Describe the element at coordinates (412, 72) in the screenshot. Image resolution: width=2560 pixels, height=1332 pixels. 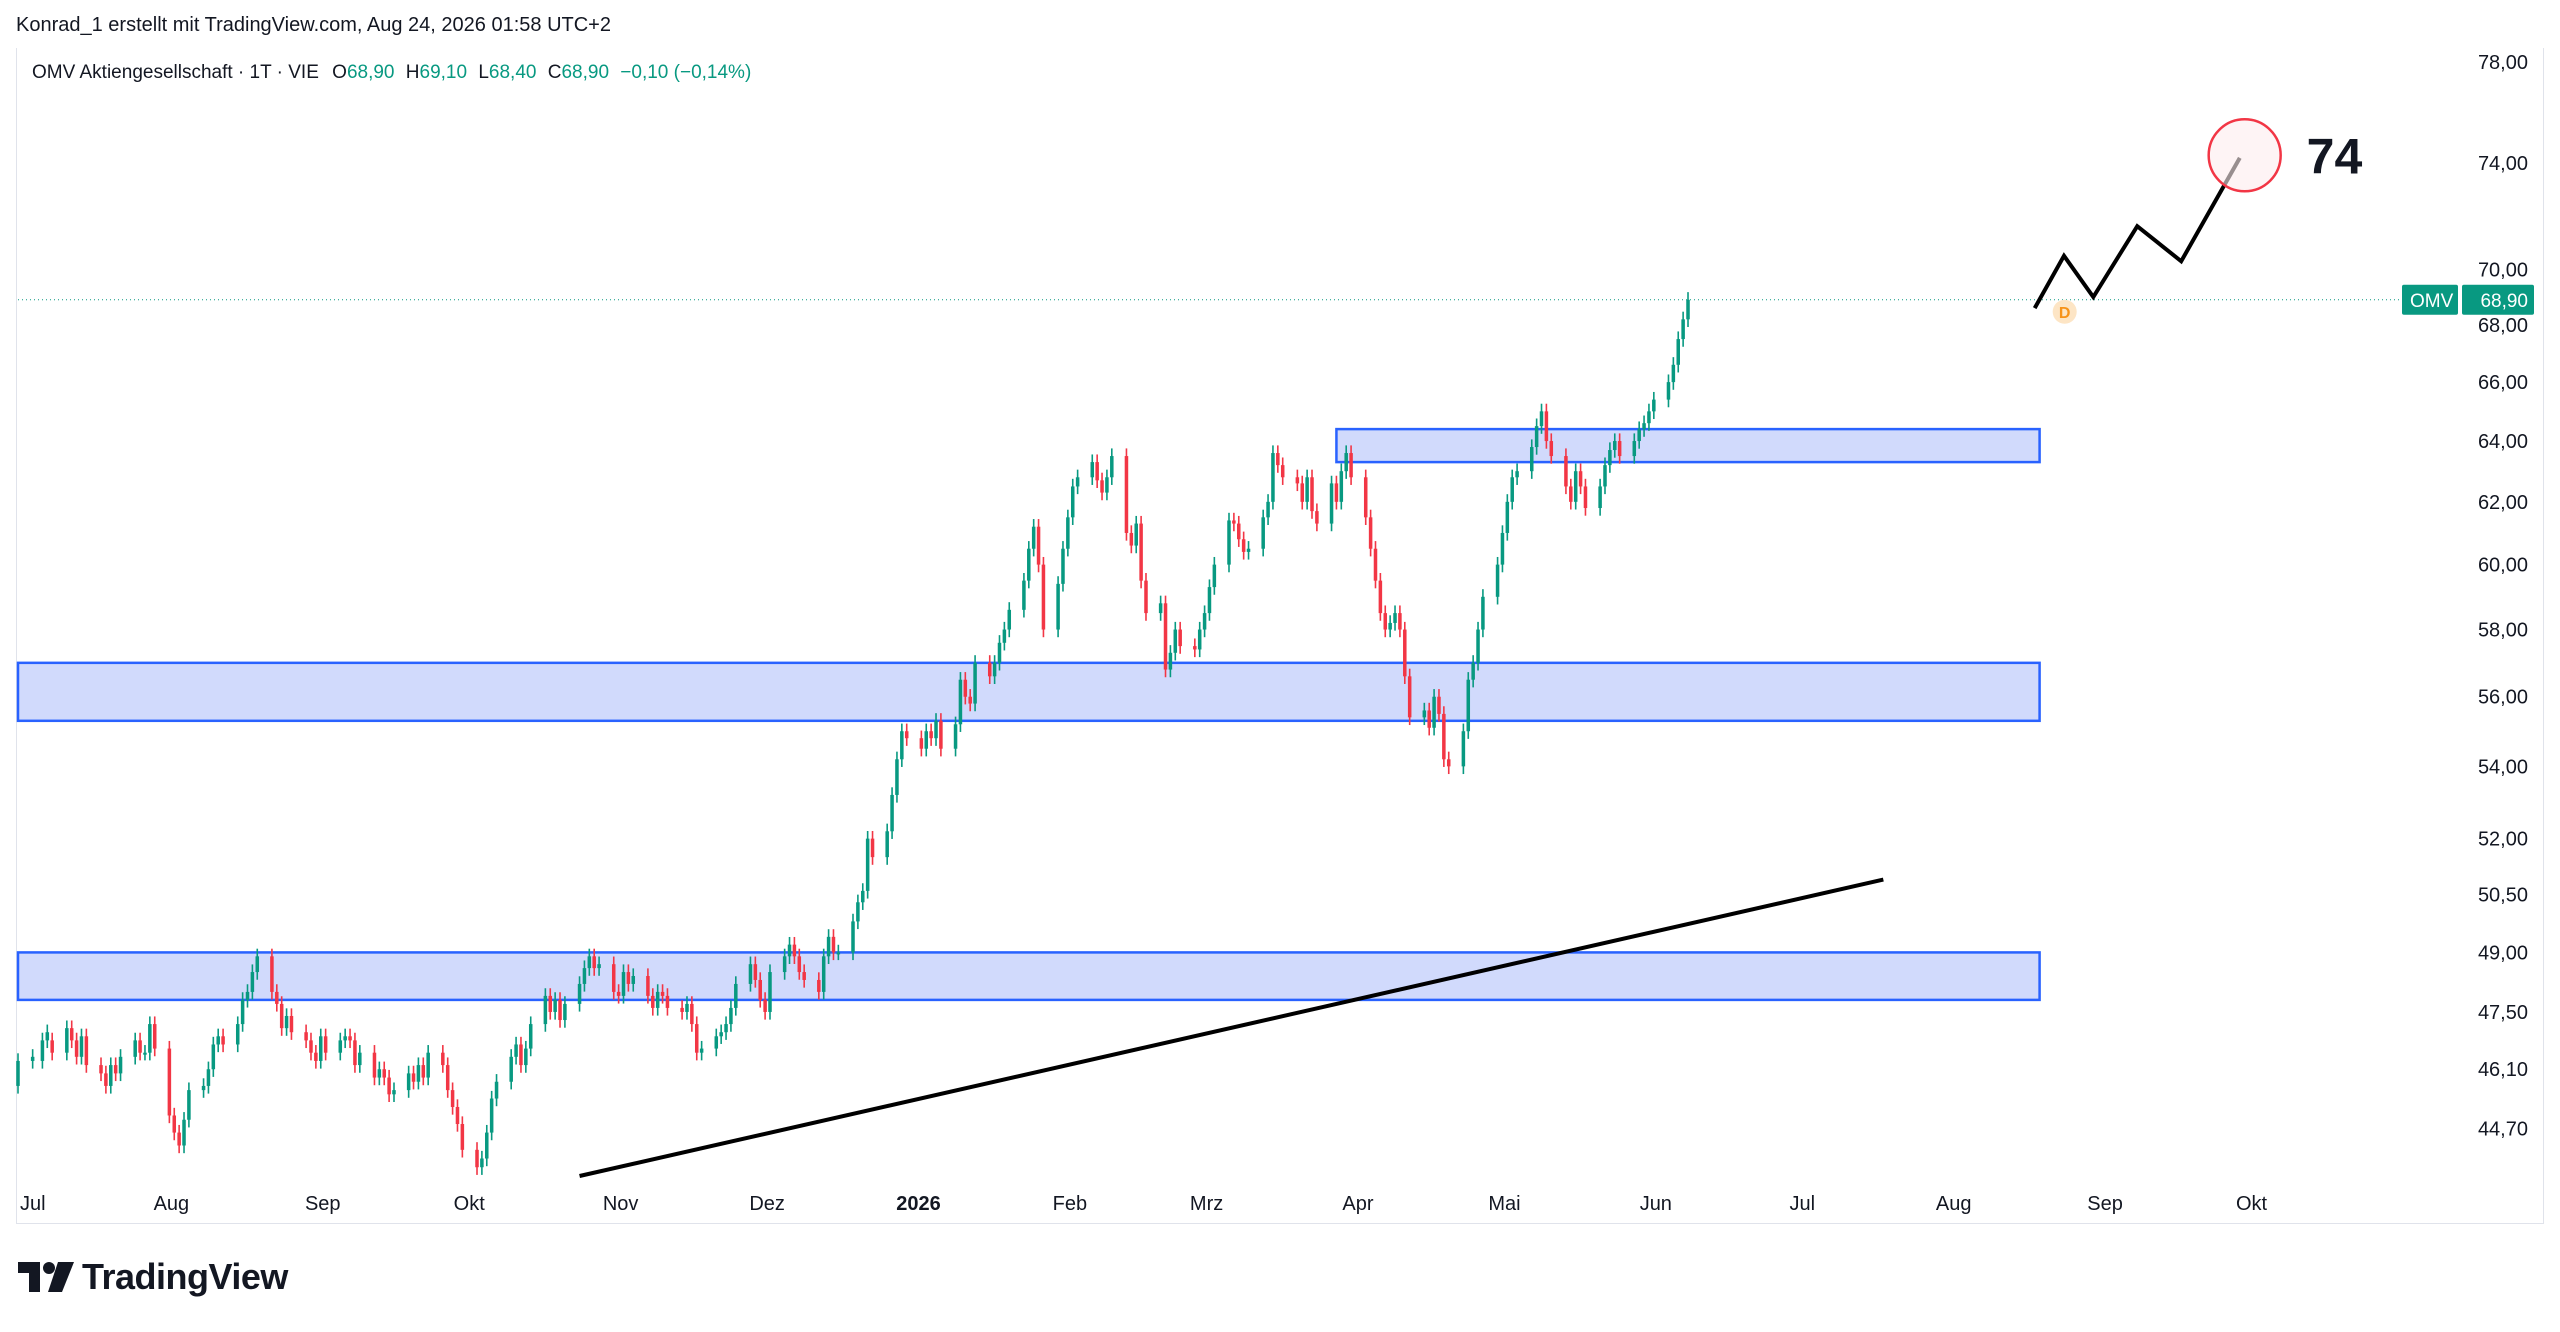
I see `high-label: H` at that location.